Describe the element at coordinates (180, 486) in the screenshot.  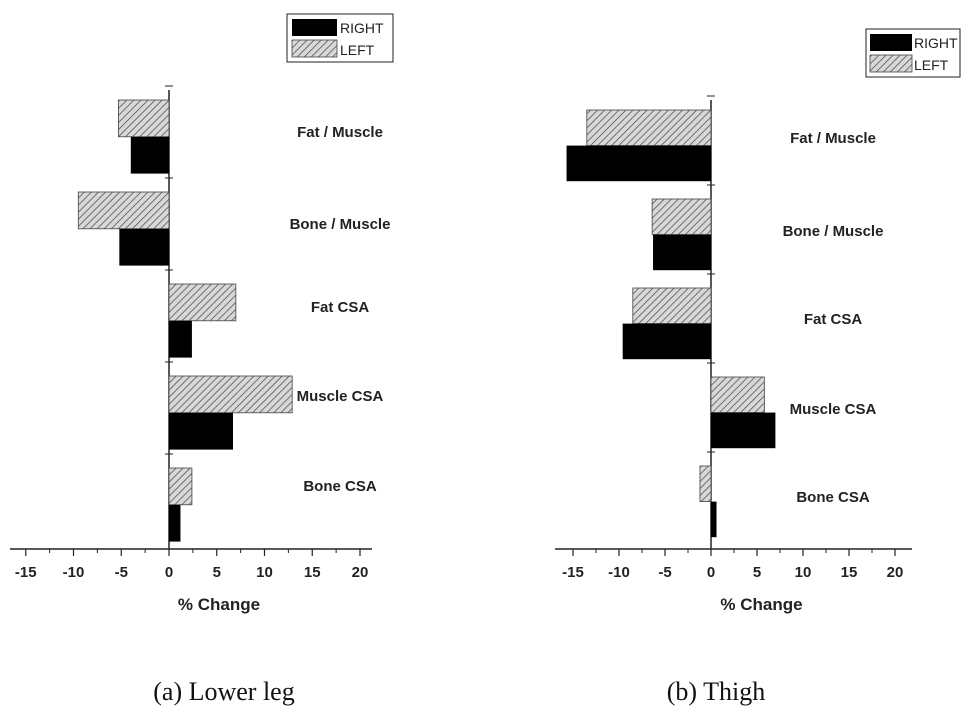
I see `bar-left-bone-csa` at that location.